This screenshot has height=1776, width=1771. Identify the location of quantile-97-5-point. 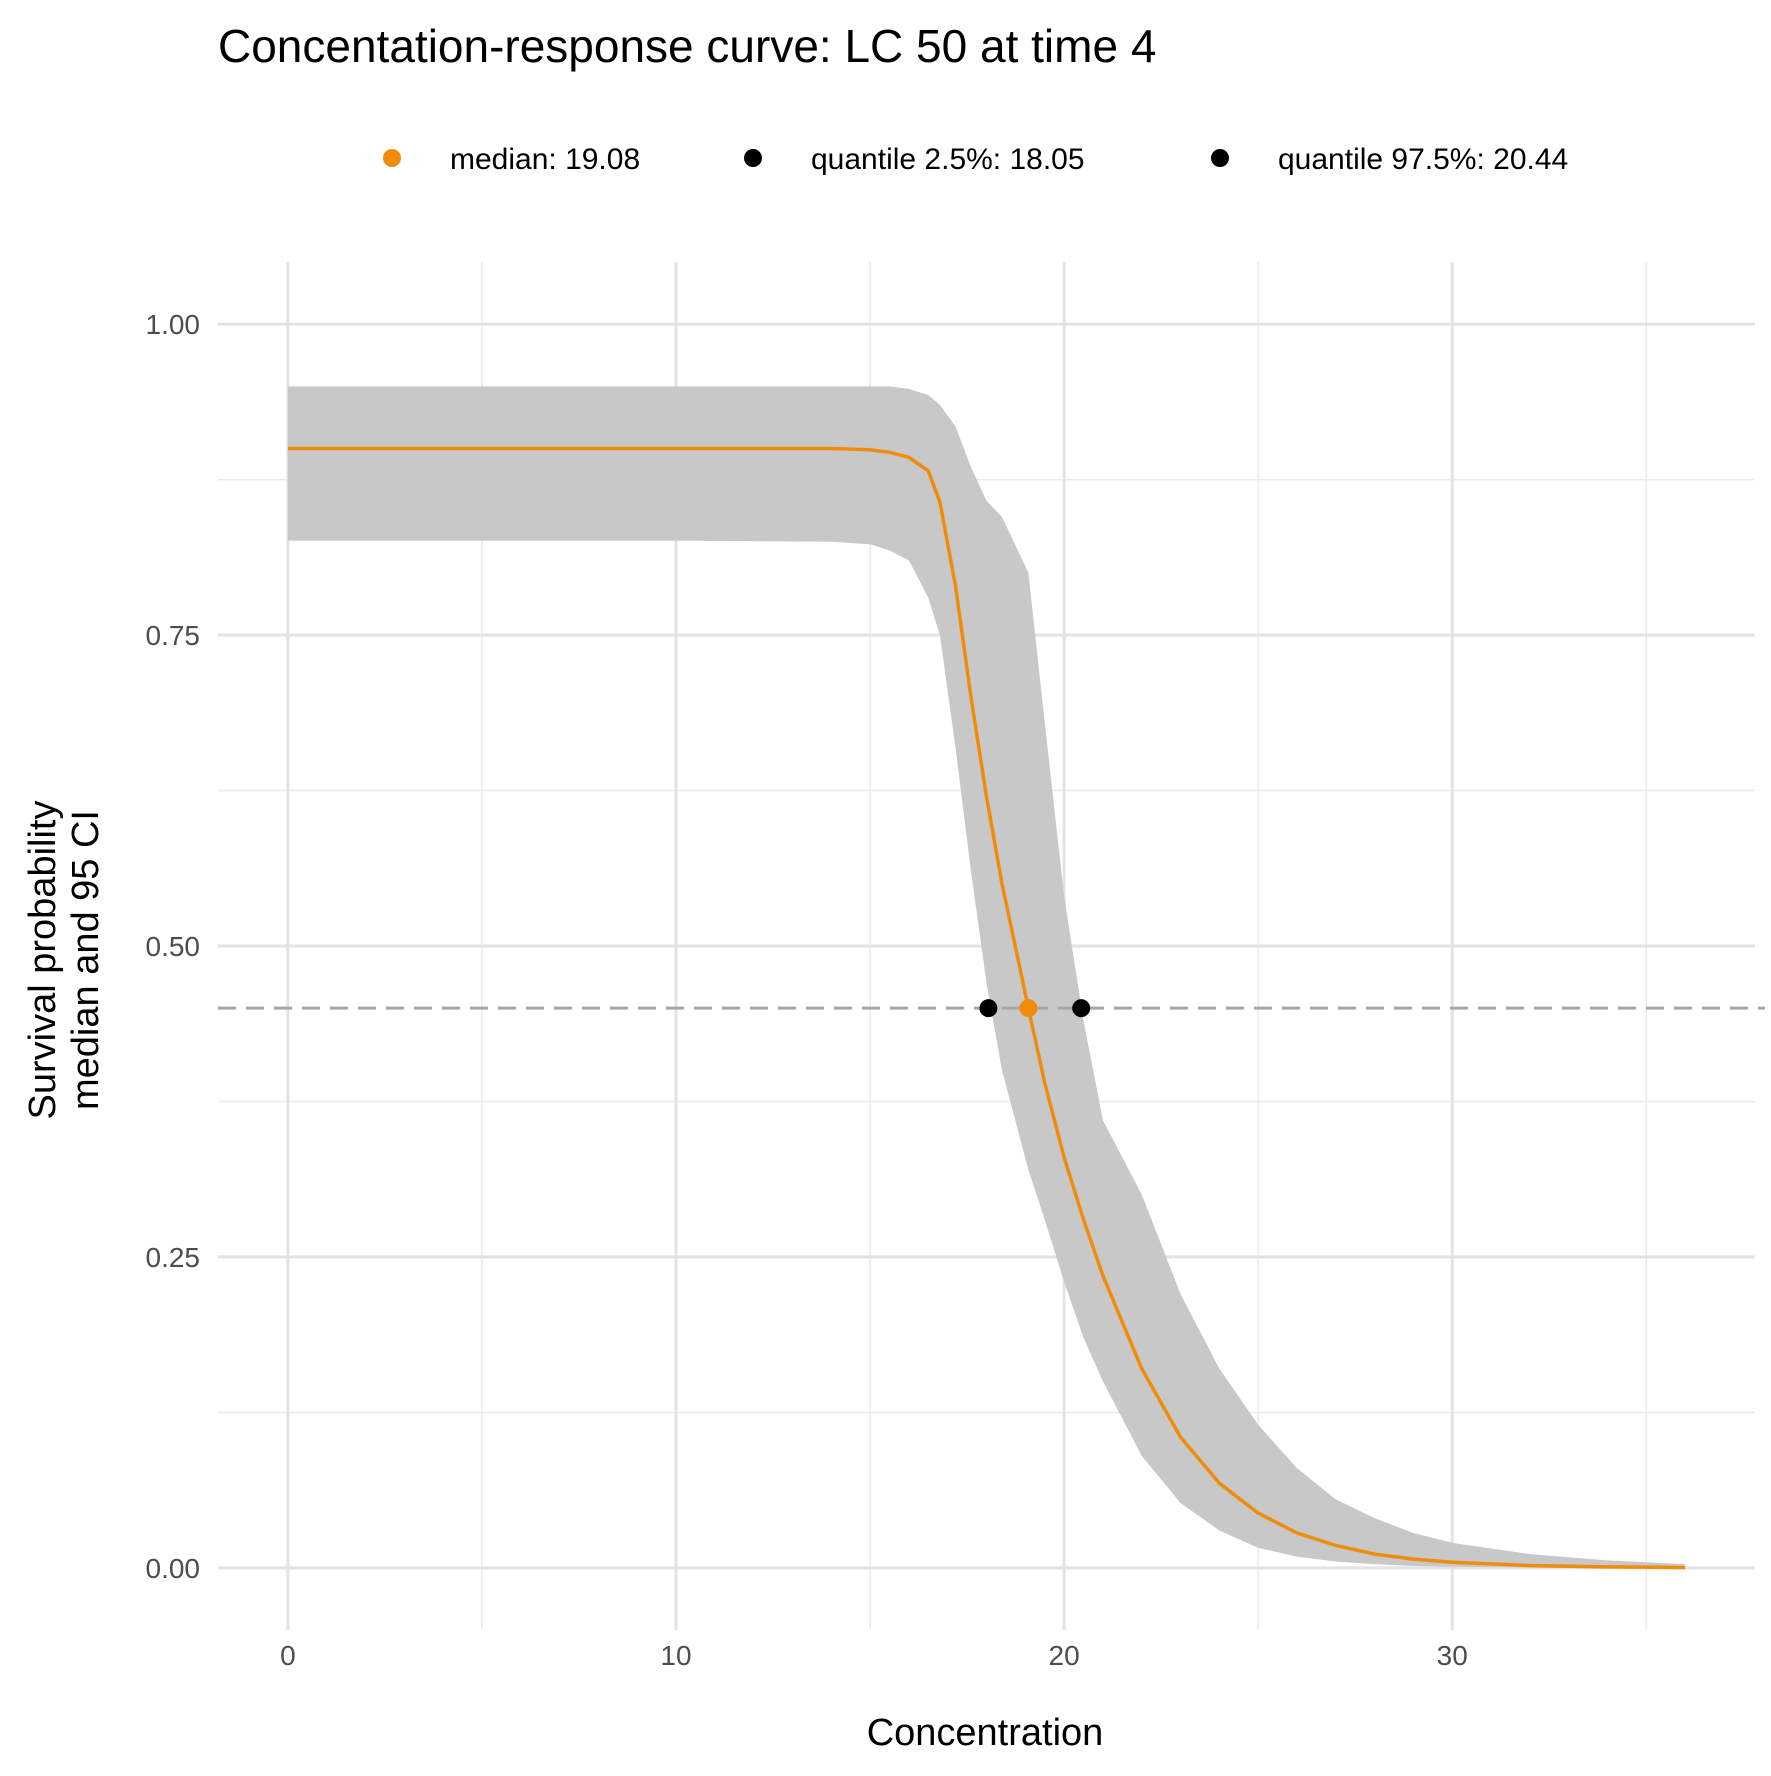
(1081, 1008).